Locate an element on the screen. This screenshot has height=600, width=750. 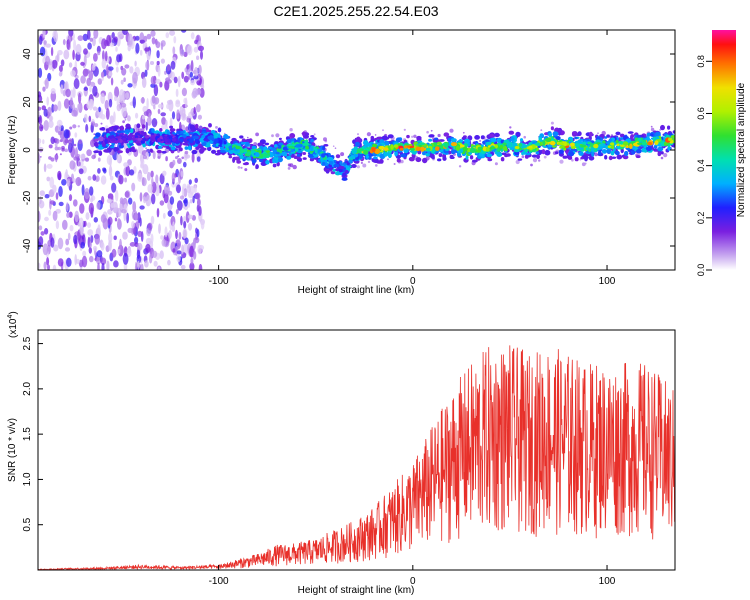
snr-x-ticks: -100 0 100 is located at coordinates (412, 576).